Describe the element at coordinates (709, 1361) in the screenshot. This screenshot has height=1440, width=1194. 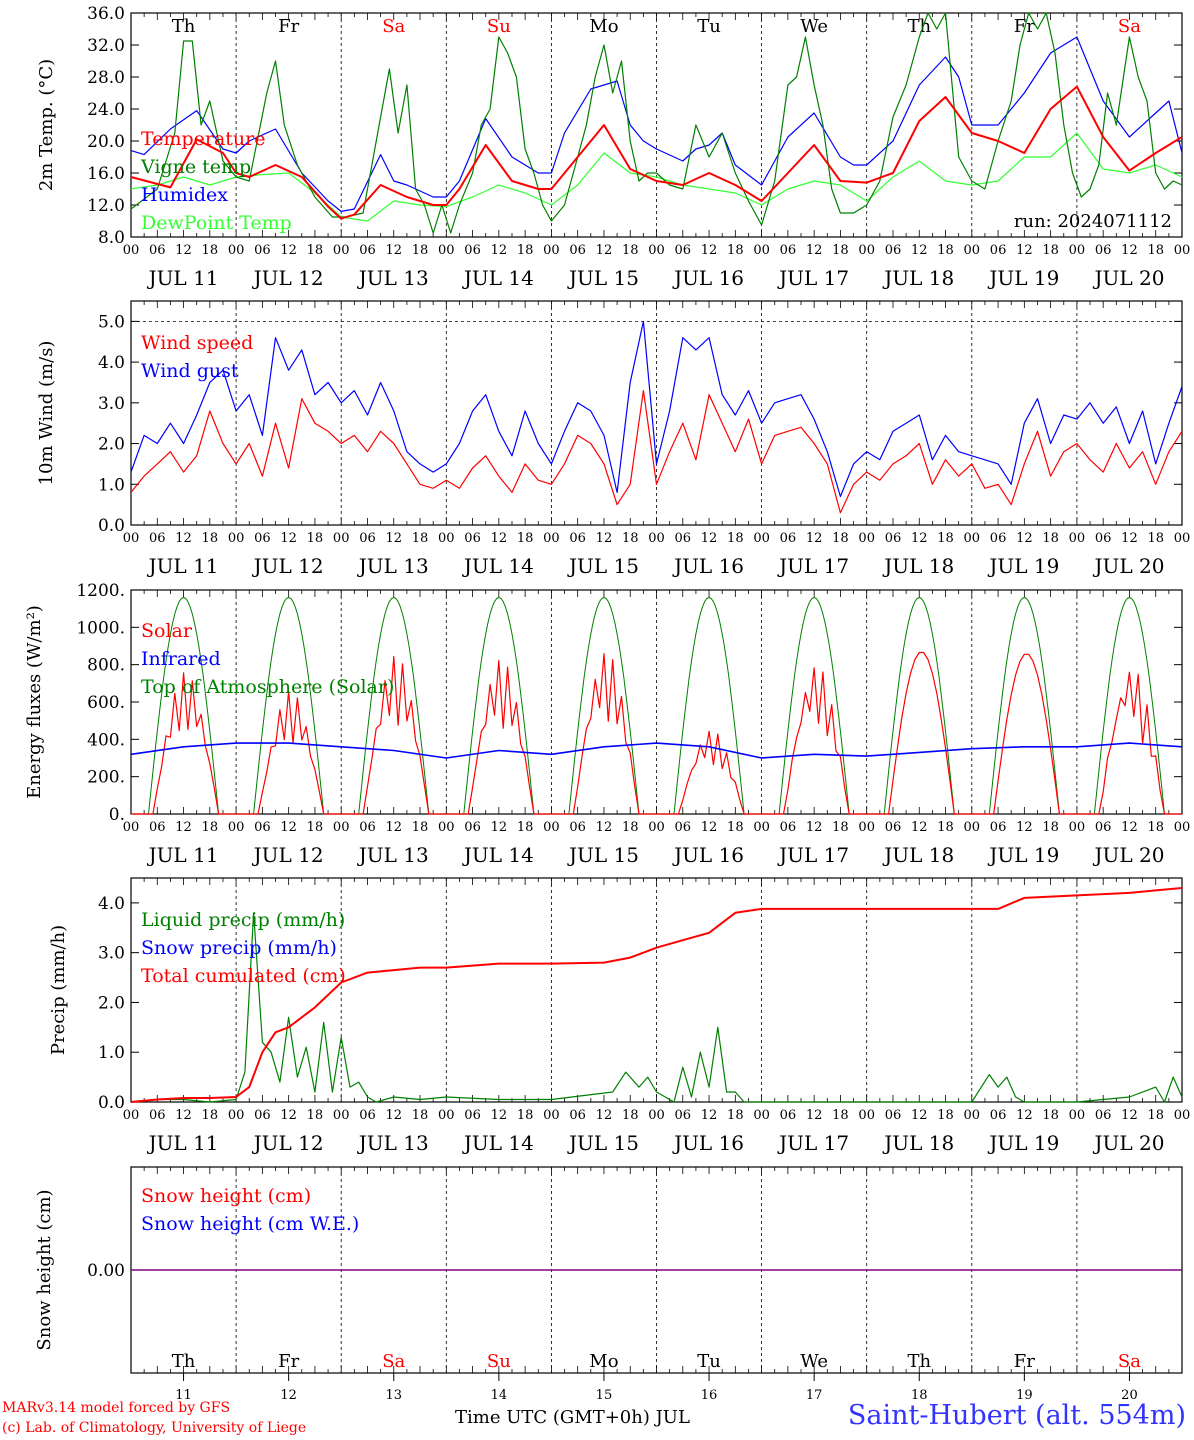
I see `day-of-week-label: Tu` at that location.